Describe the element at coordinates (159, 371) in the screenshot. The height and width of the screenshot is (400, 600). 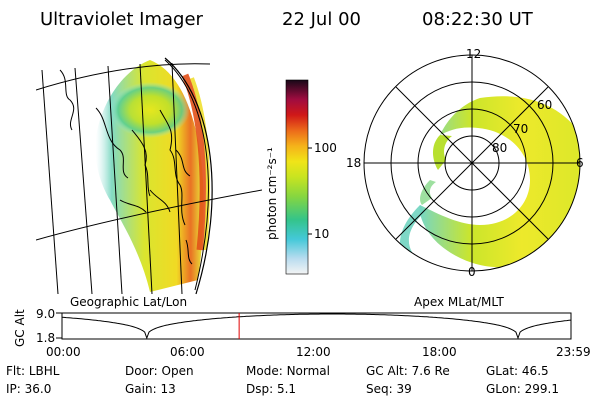
I see `status-door: Door: Open` at that location.